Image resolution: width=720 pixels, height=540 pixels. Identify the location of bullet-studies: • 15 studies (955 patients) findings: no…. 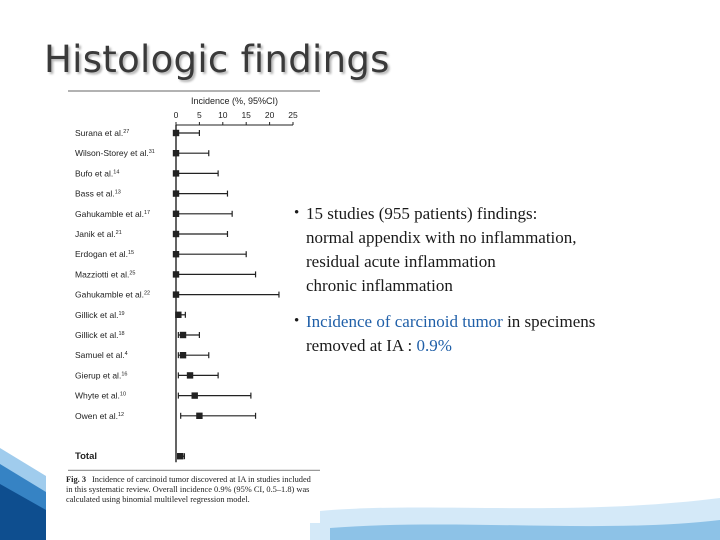
(495, 250).